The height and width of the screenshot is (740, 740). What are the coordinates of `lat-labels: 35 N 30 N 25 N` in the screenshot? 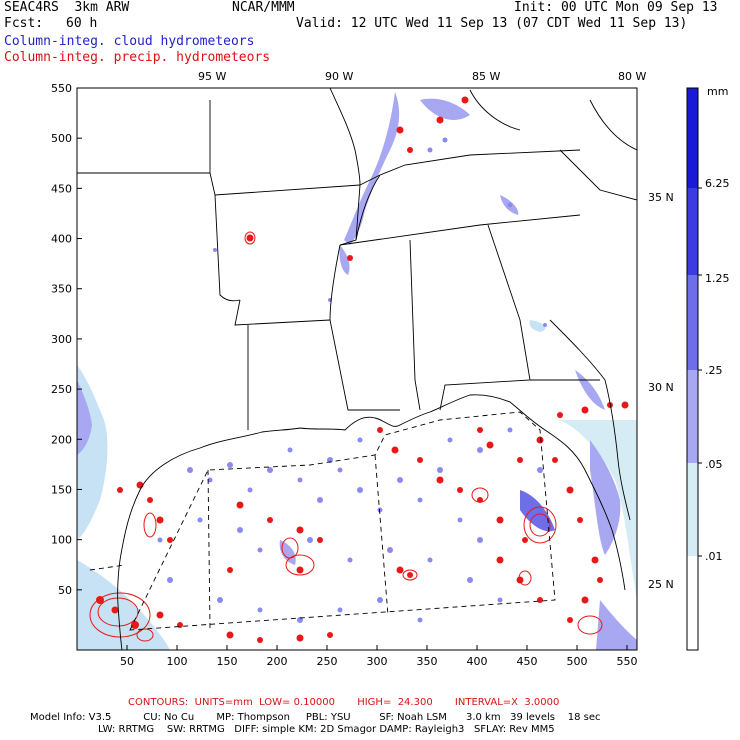 It's located at (661, 391).